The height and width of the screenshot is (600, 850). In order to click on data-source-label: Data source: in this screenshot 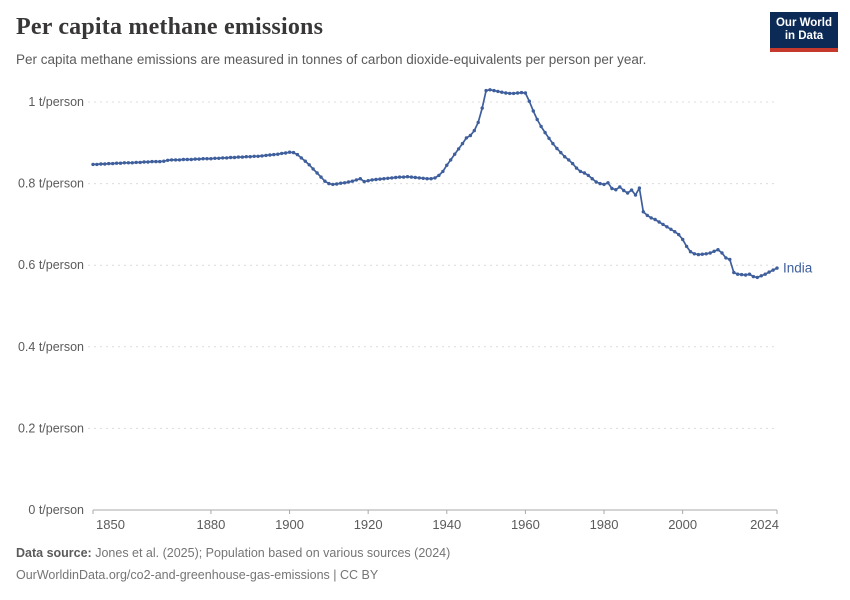, I will do `click(54, 553)`.